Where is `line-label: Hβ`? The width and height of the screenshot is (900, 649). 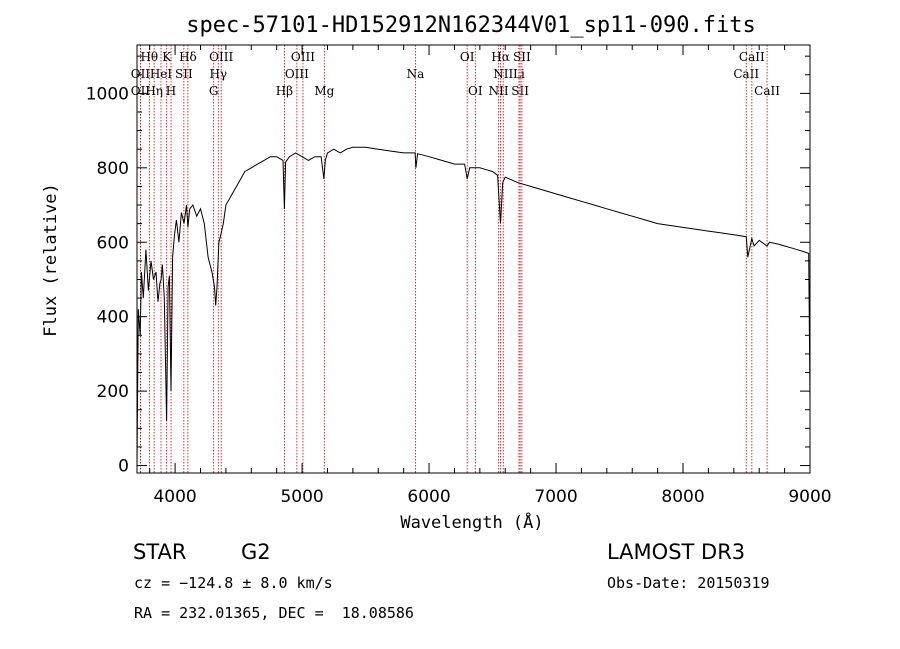
line-label: Hβ is located at coordinates (284, 91).